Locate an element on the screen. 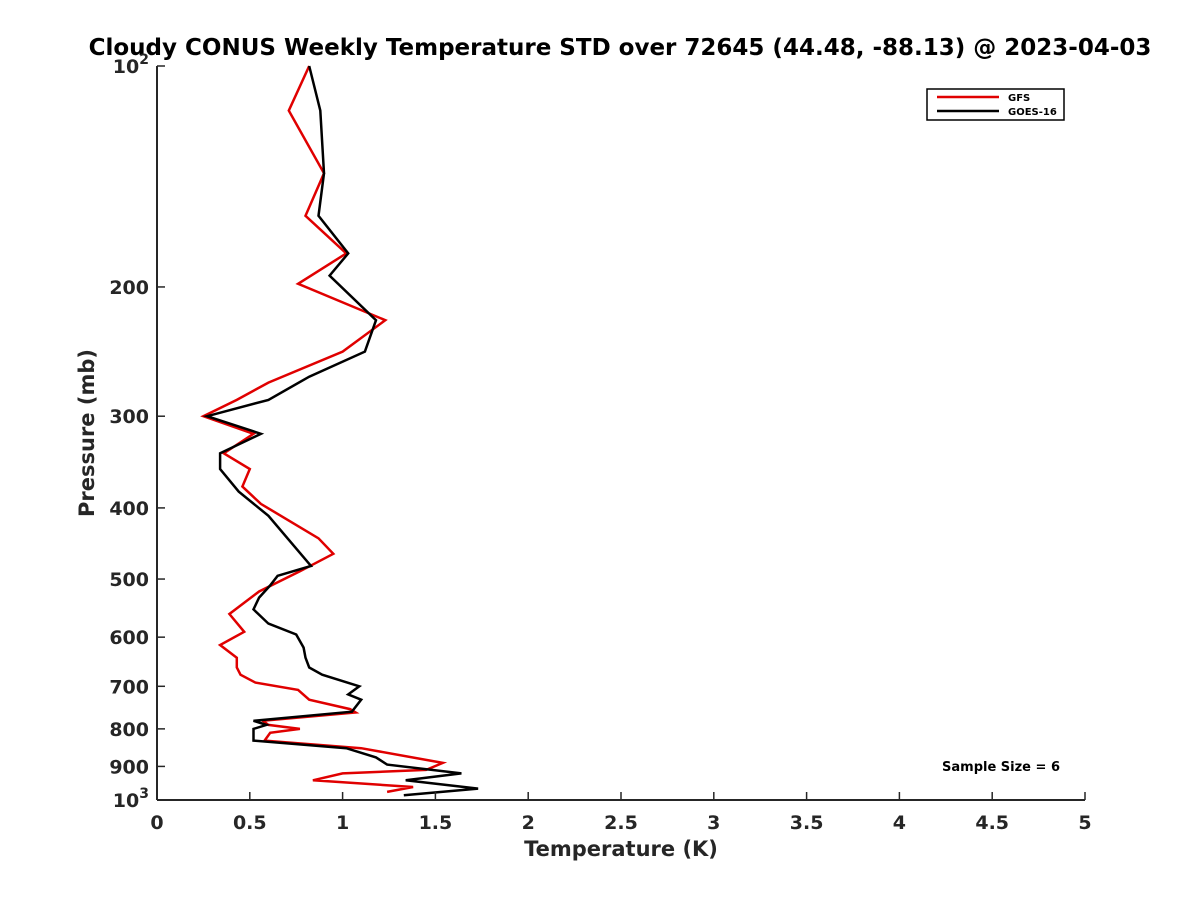  y-tick-label: 800 is located at coordinates (129, 730).